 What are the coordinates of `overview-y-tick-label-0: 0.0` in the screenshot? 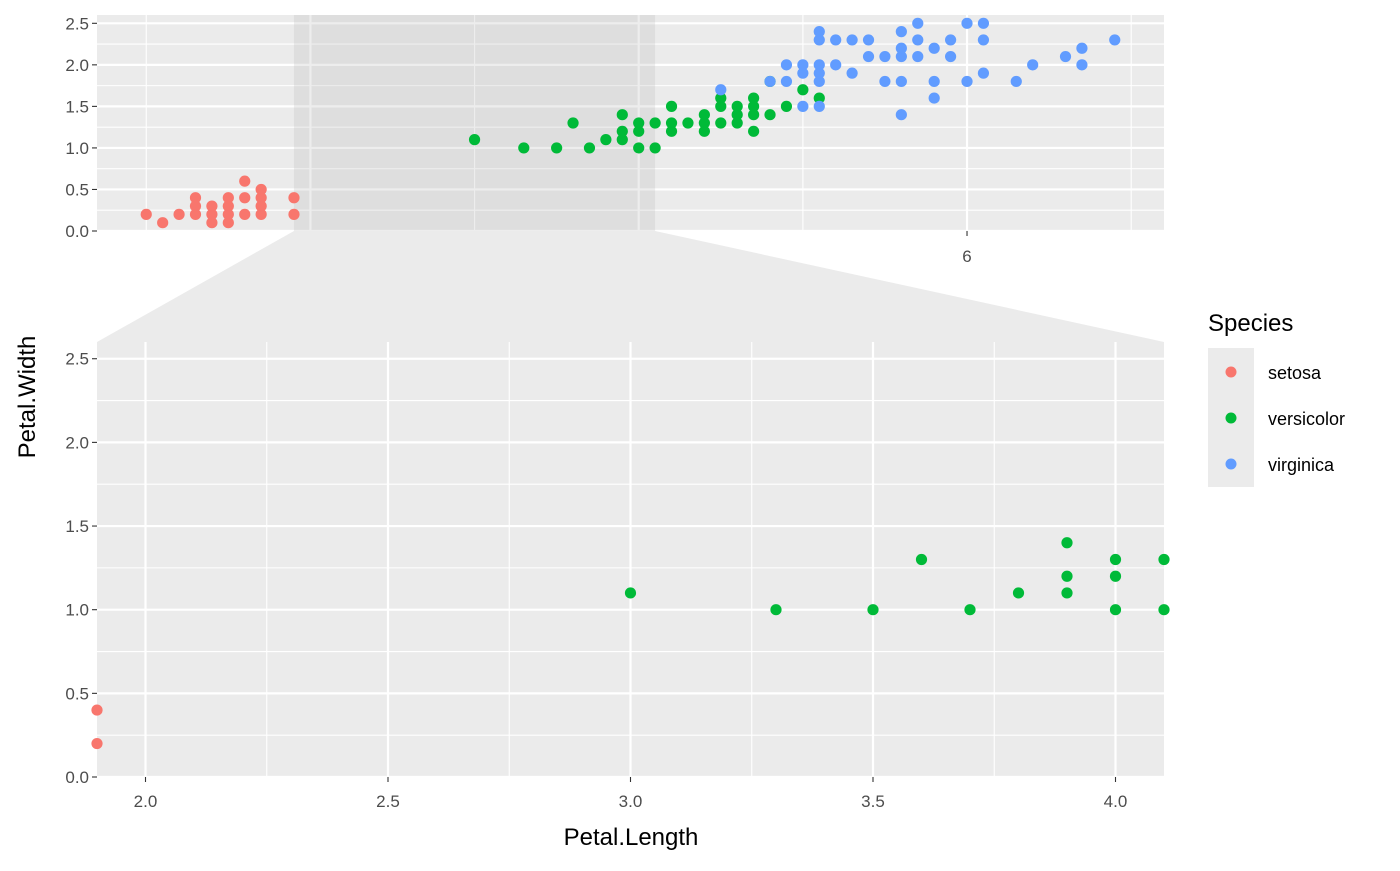 It's located at (77, 231).